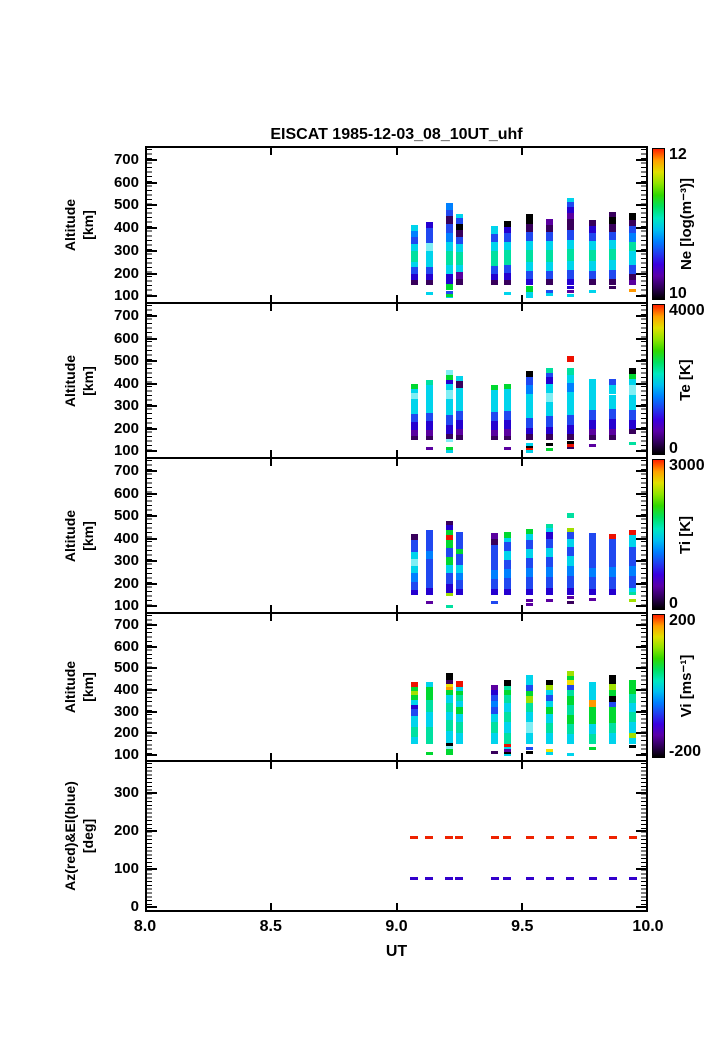 The height and width of the screenshot is (1063, 708). What do you see at coordinates (658, 534) in the screenshot?
I see `colorbar-ti` at bounding box center [658, 534].